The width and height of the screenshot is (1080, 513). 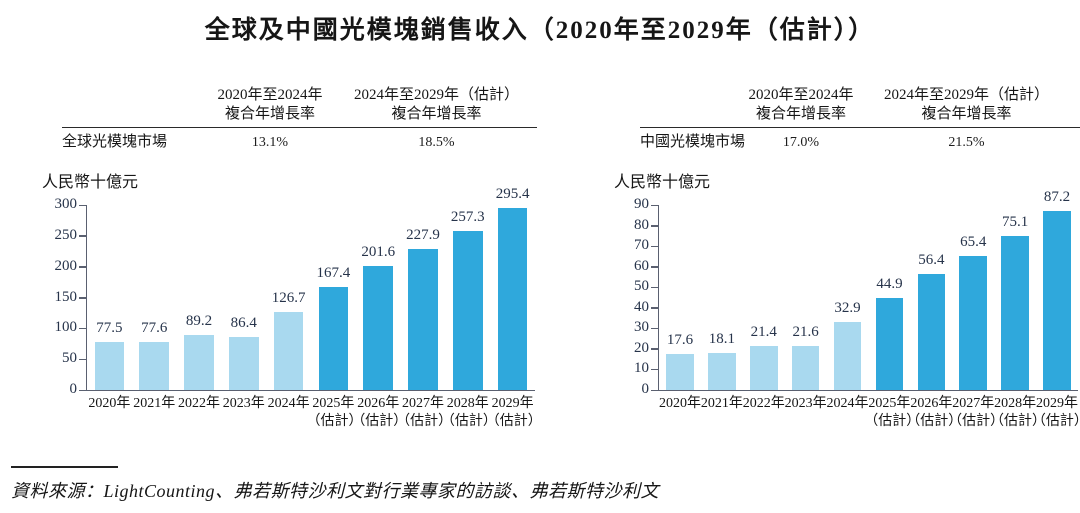 I want to click on cagr-value-2020-2024: 17.0%, so click(x=801, y=142).